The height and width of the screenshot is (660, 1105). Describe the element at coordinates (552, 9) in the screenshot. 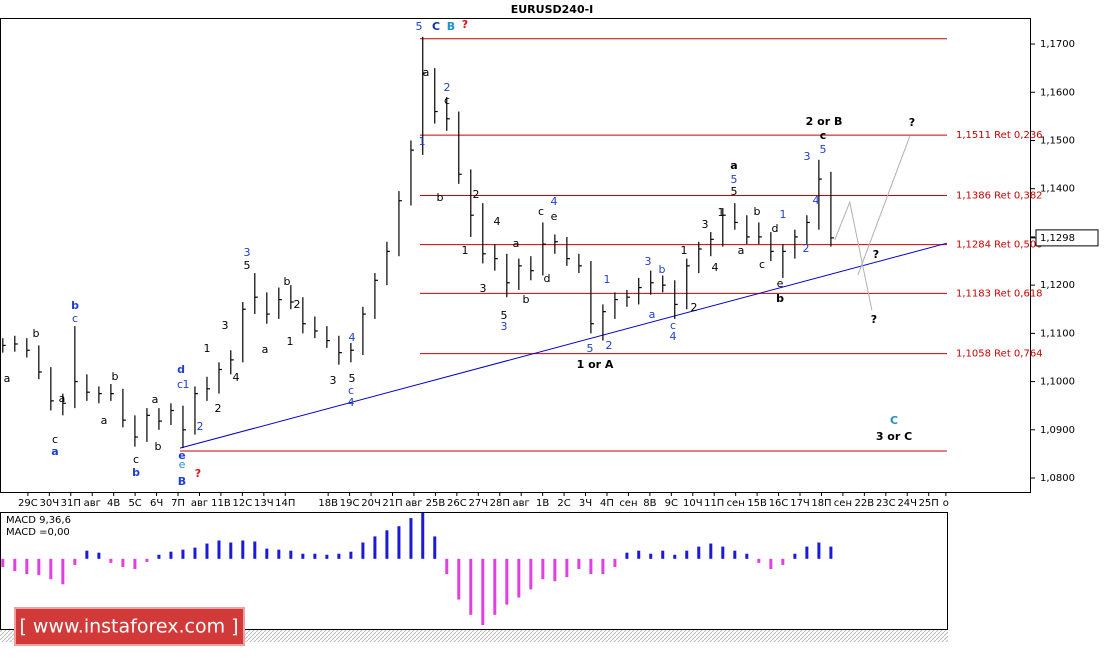

I see `chart-title: EURUSD240-I` at that location.